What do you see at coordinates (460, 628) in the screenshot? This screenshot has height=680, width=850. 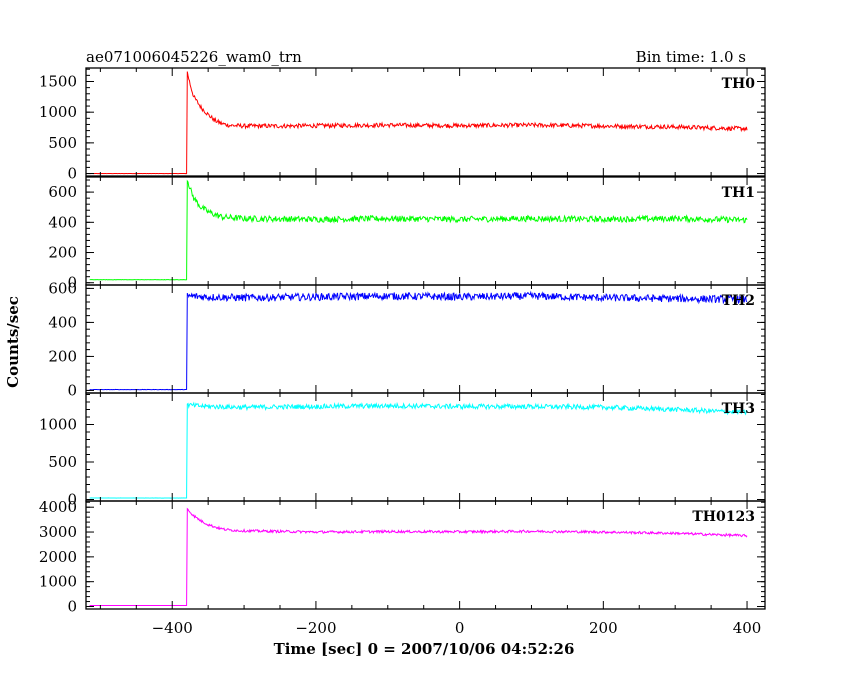 I see `x-tick-label: 0` at bounding box center [460, 628].